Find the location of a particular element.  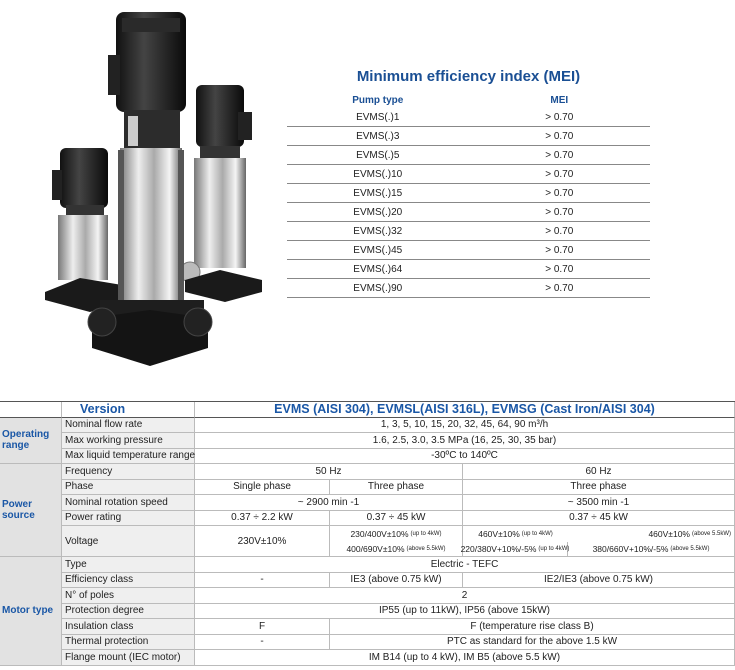

row-name: Nominal flow rate is located at coordinates (128, 425).